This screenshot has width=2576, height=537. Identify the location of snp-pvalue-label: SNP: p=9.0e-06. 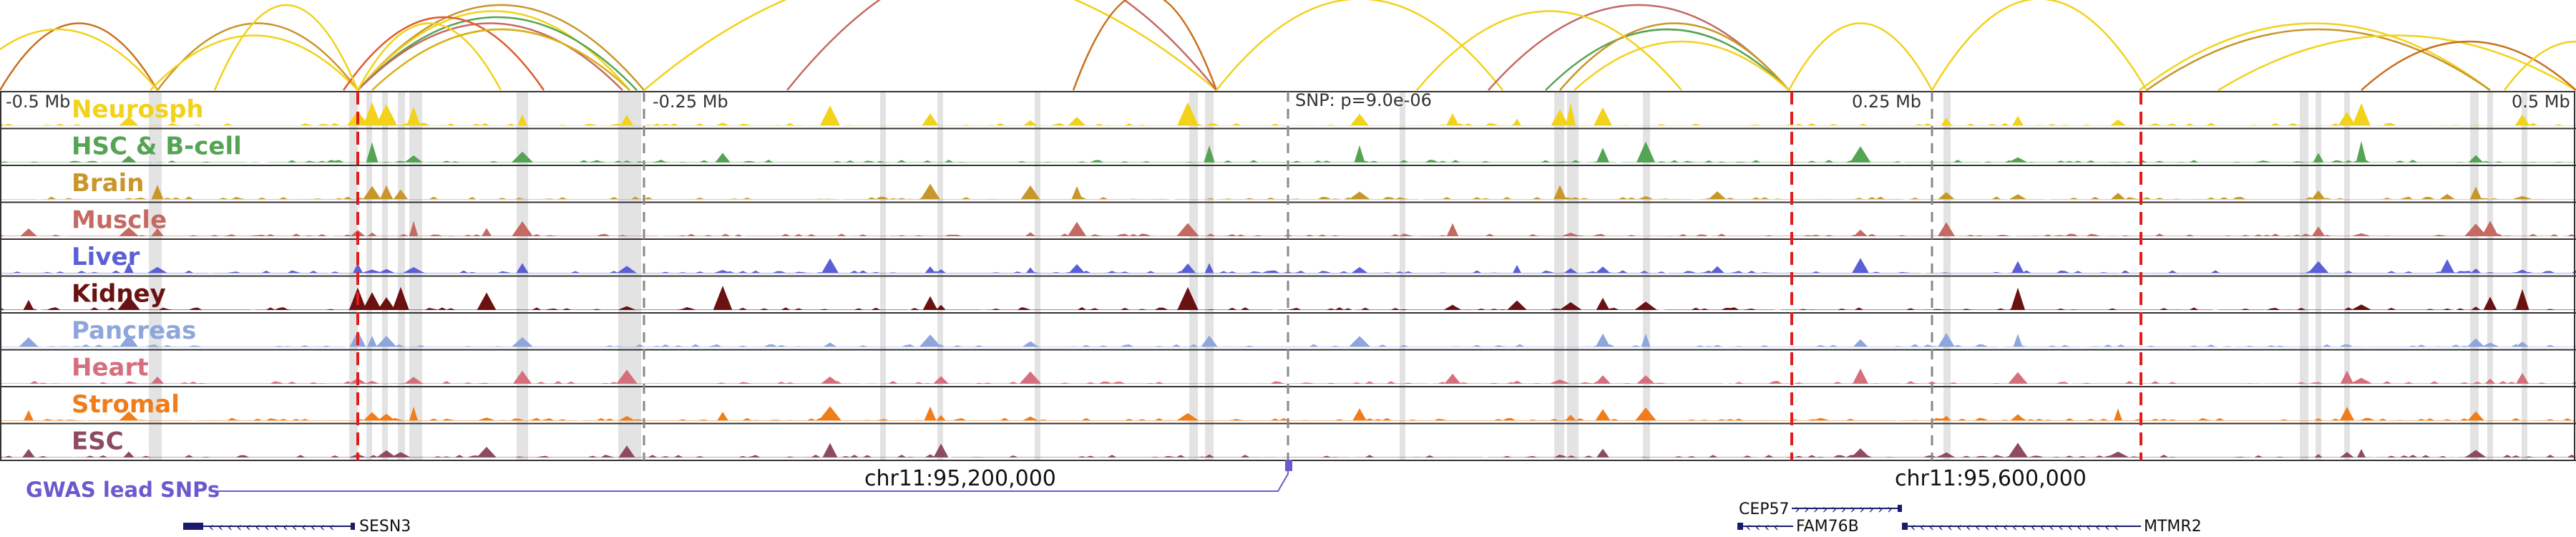
(1363, 100).